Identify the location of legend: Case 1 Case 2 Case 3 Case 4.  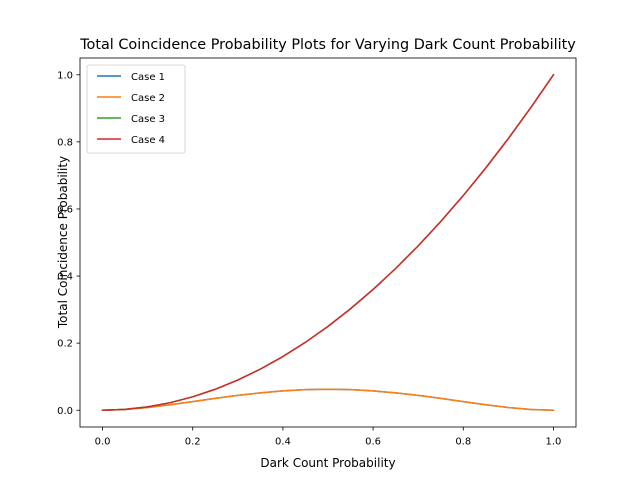
(136, 109).